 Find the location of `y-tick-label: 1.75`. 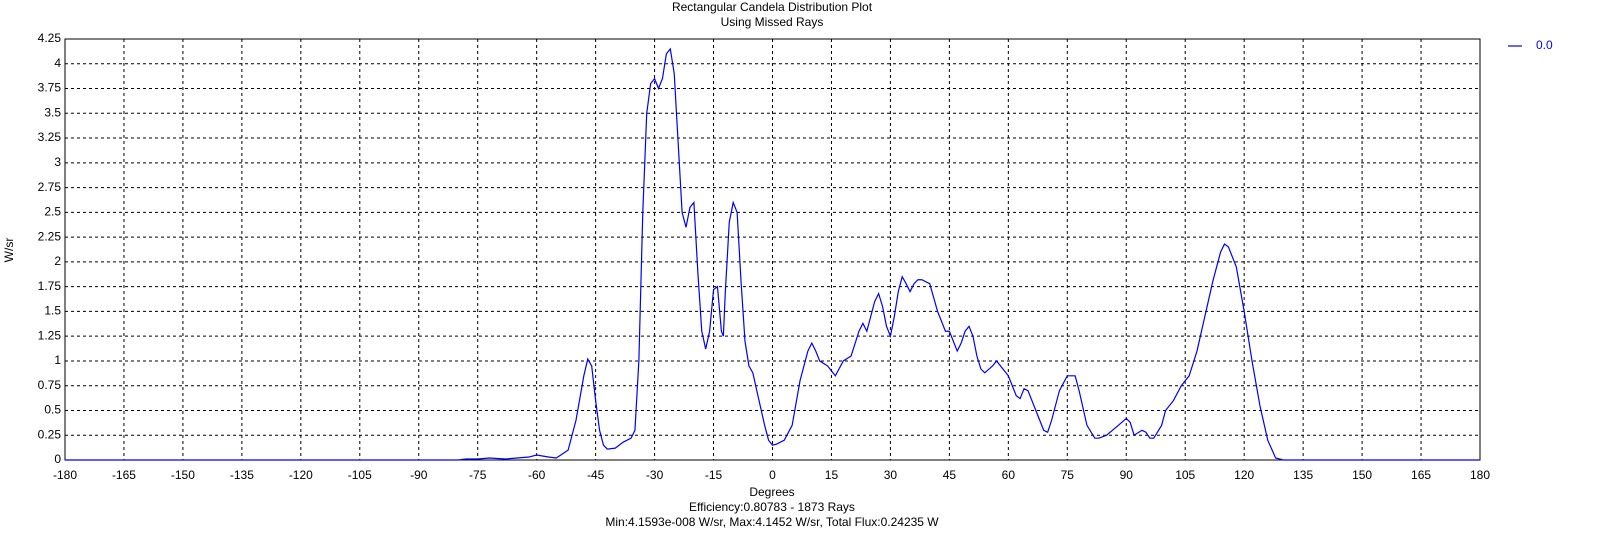

y-tick-label: 1.75 is located at coordinates (50, 286).